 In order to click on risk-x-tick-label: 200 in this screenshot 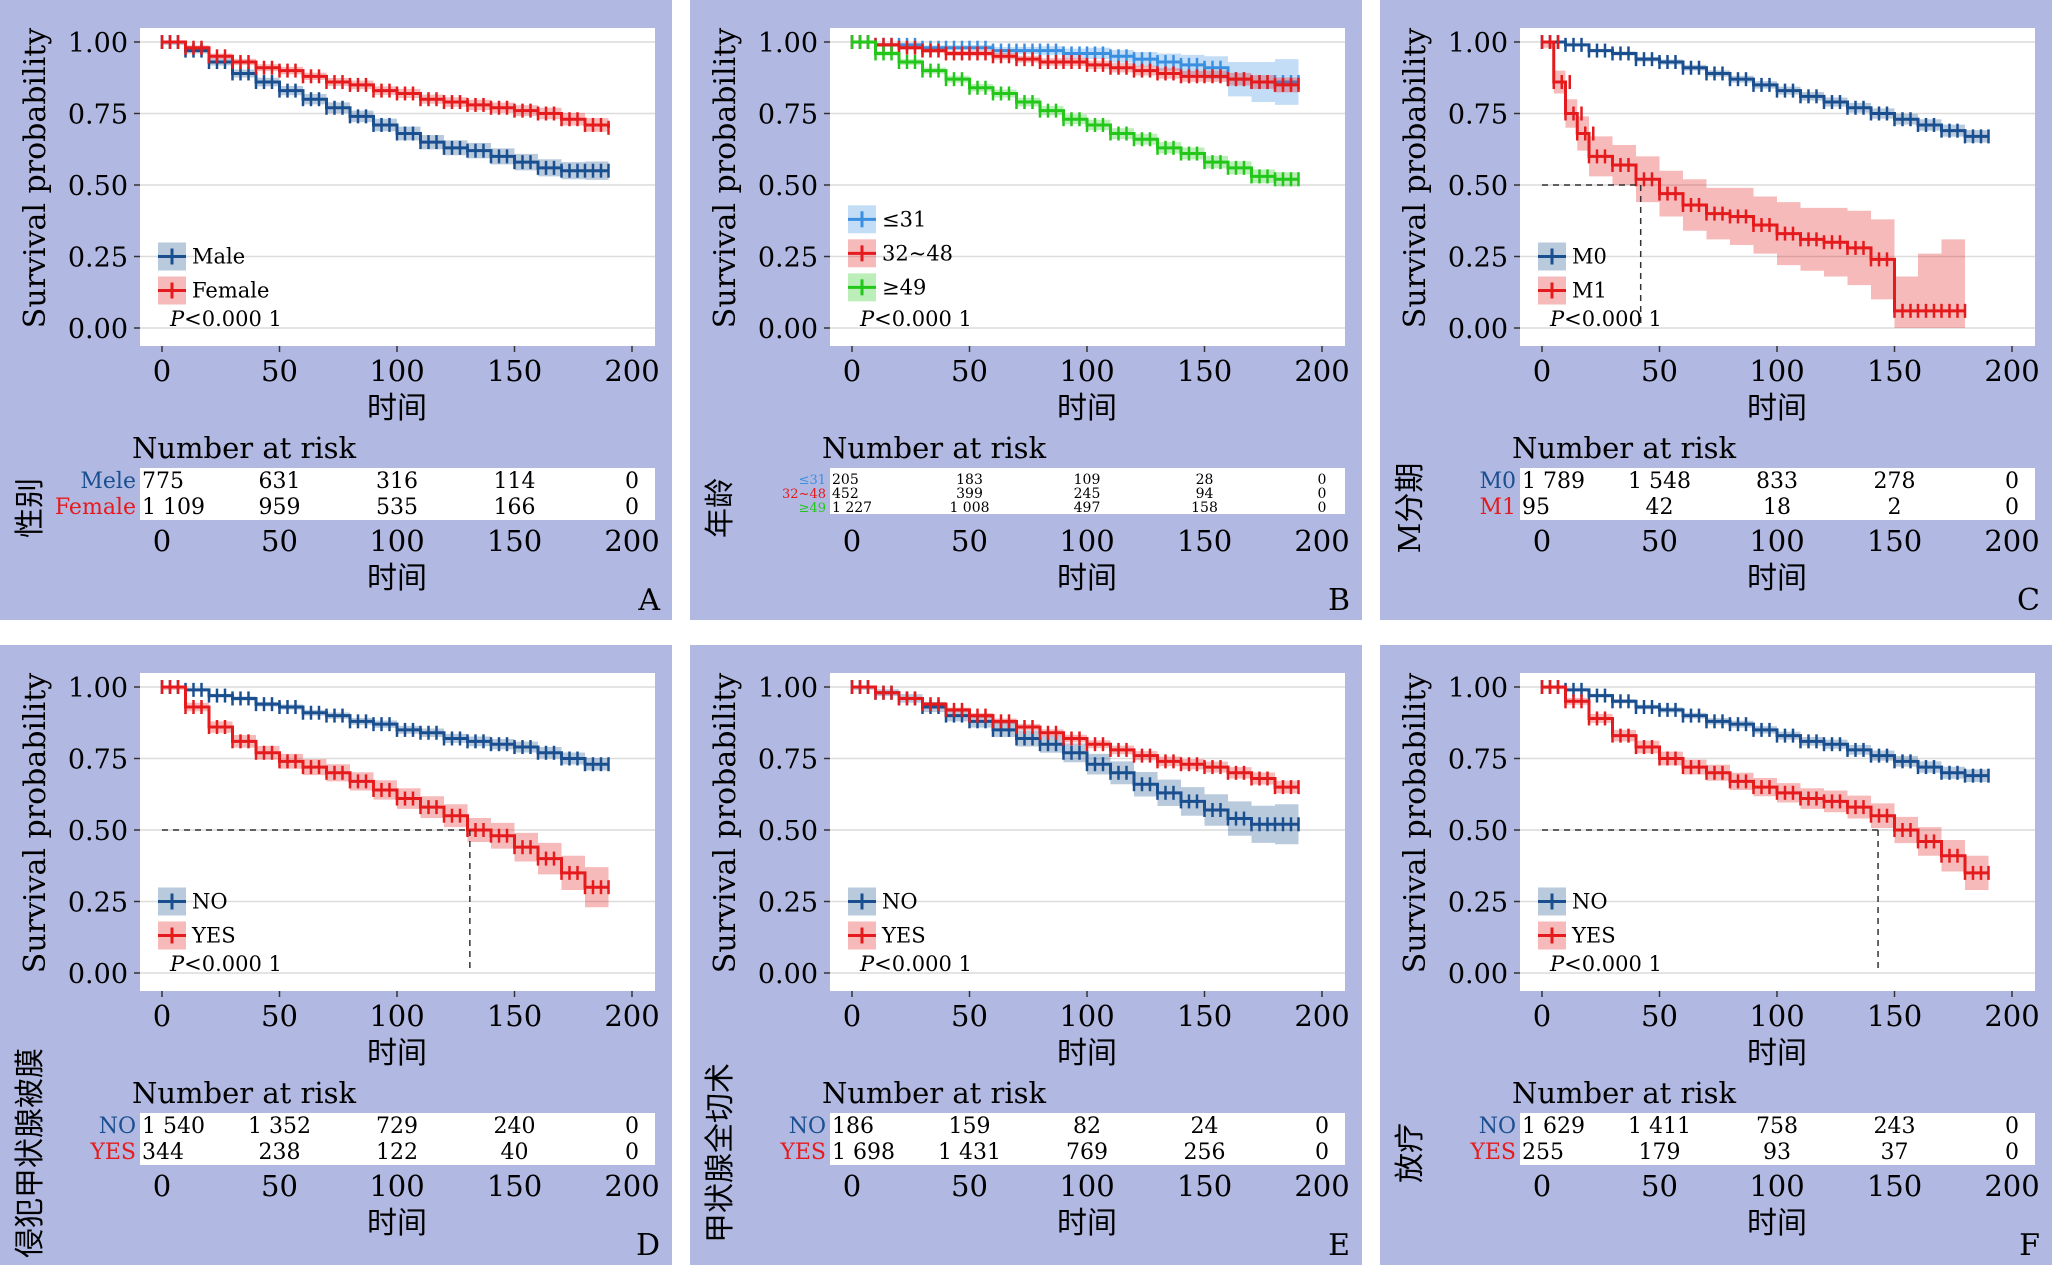, I will do `click(1321, 541)`.